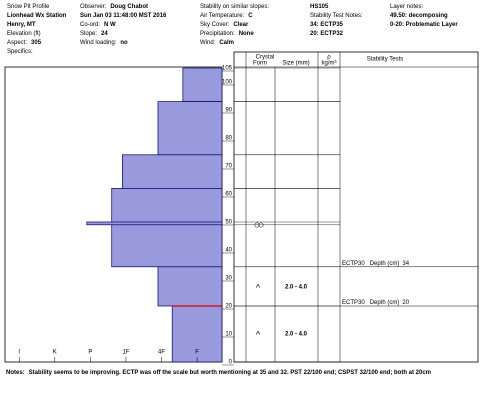 This screenshot has height=411, width=480. I want to click on field-label: Specifics:, so click(20, 52).